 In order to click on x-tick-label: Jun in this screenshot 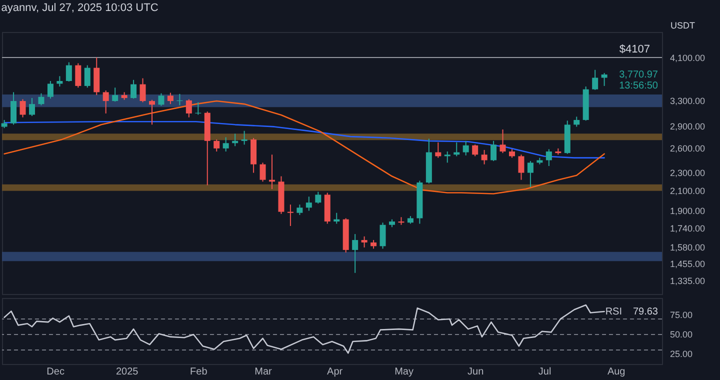, I will do `click(476, 372)`.